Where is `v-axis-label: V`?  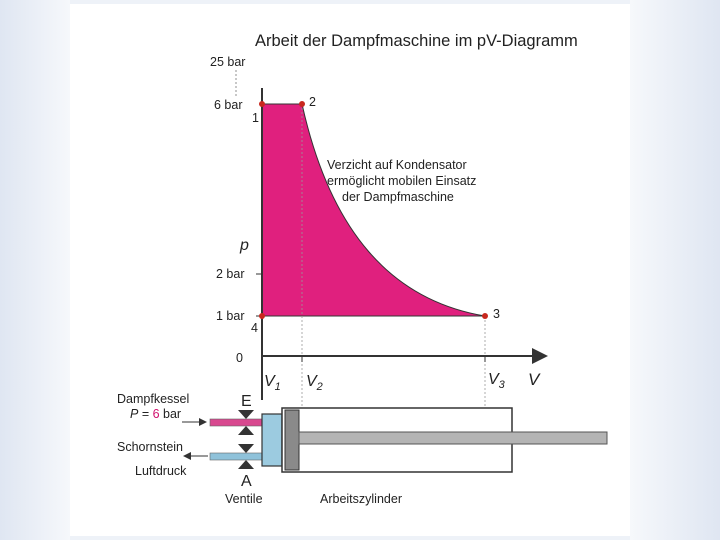
v-axis-label: V is located at coordinates (534, 379).